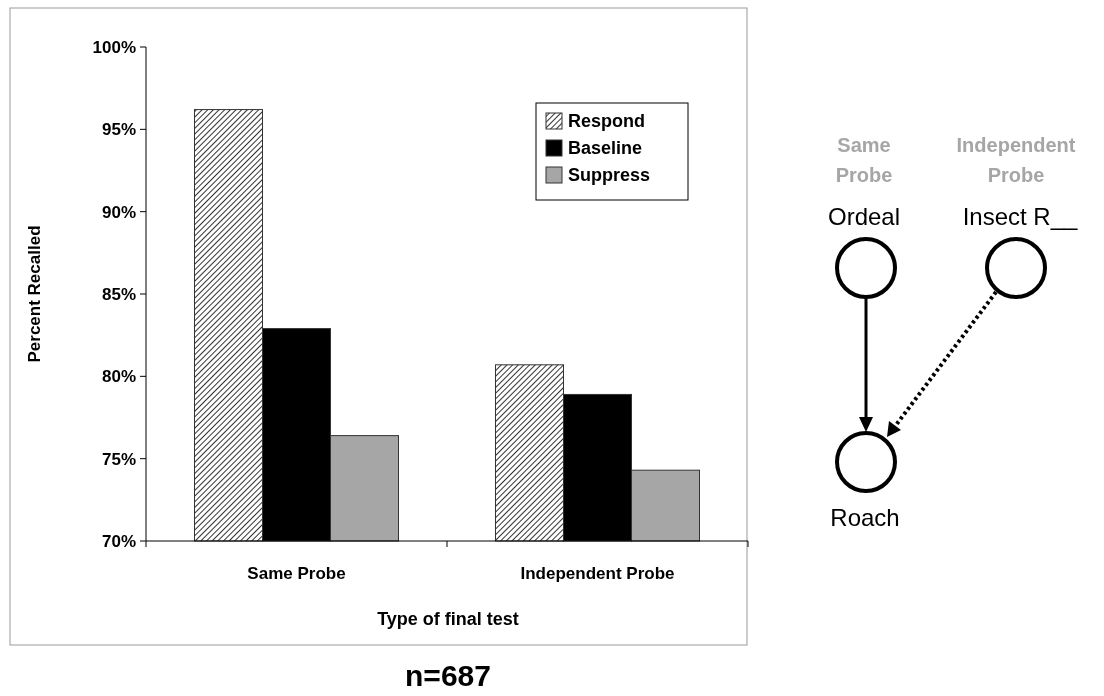  Describe the element at coordinates (448, 675) in the screenshot. I see `text: n=687` at that location.